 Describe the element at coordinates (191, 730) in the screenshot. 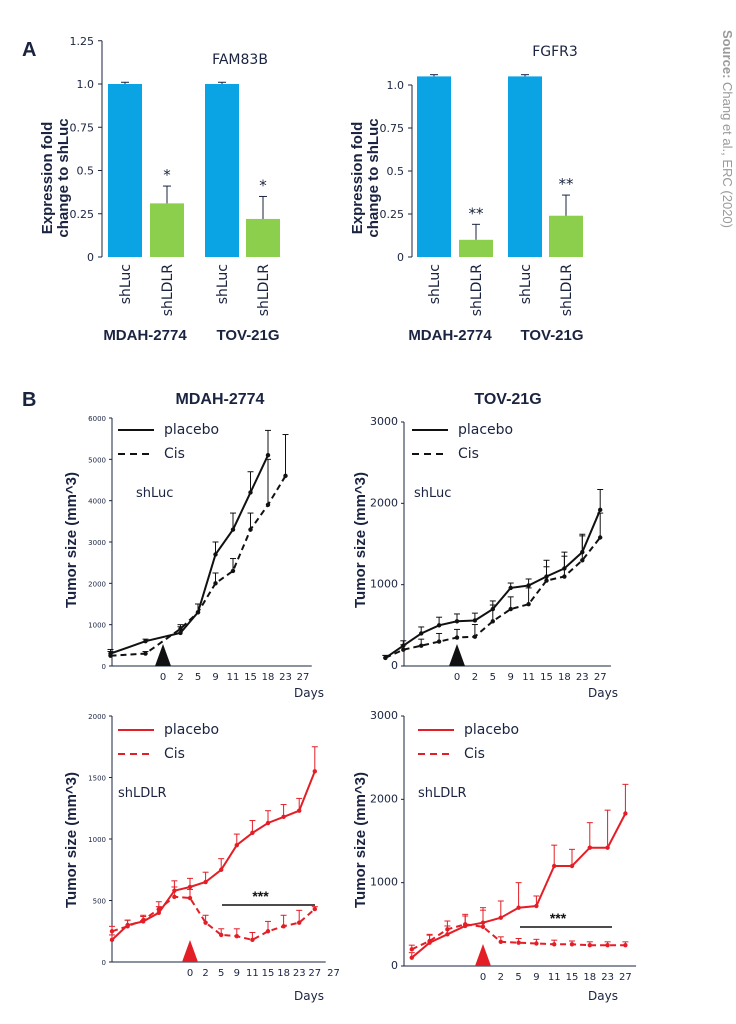

I see `legend-label-placebo: placebo` at that location.